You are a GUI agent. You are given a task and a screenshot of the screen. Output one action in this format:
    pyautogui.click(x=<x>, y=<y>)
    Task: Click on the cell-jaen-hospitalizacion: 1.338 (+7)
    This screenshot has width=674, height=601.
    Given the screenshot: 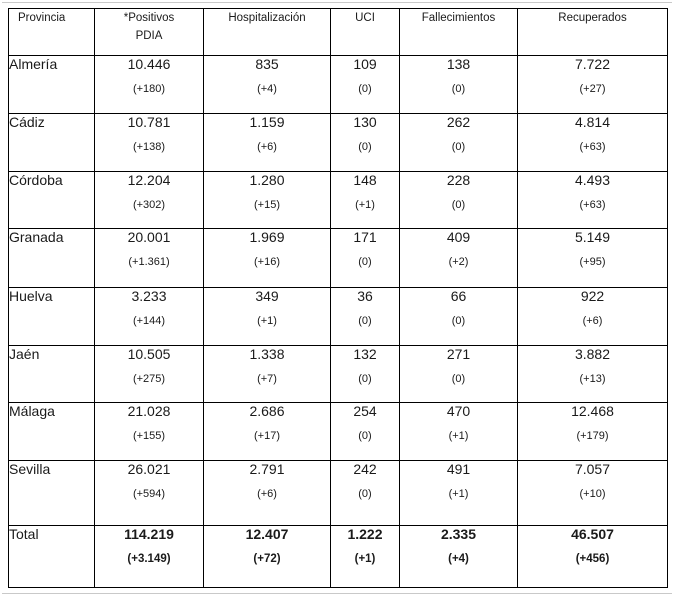 What is the action you would take?
    pyautogui.click(x=267, y=374)
    